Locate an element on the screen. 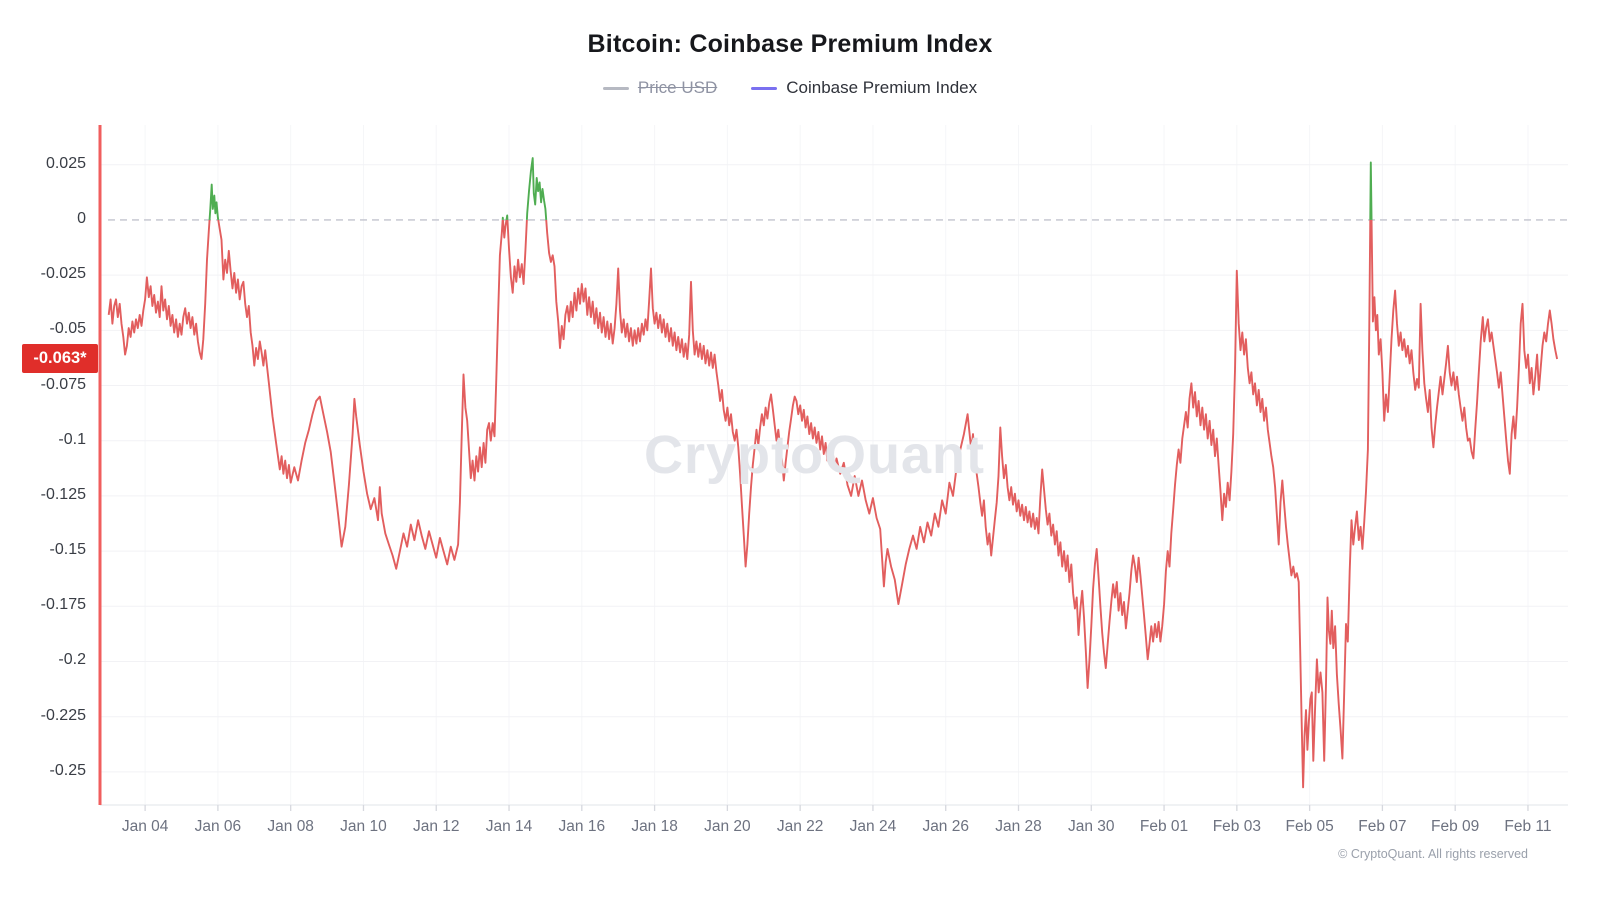 The height and width of the screenshot is (900, 1600). copyright-text: © CryptoQuant. All rights reserved is located at coordinates (1433, 854).